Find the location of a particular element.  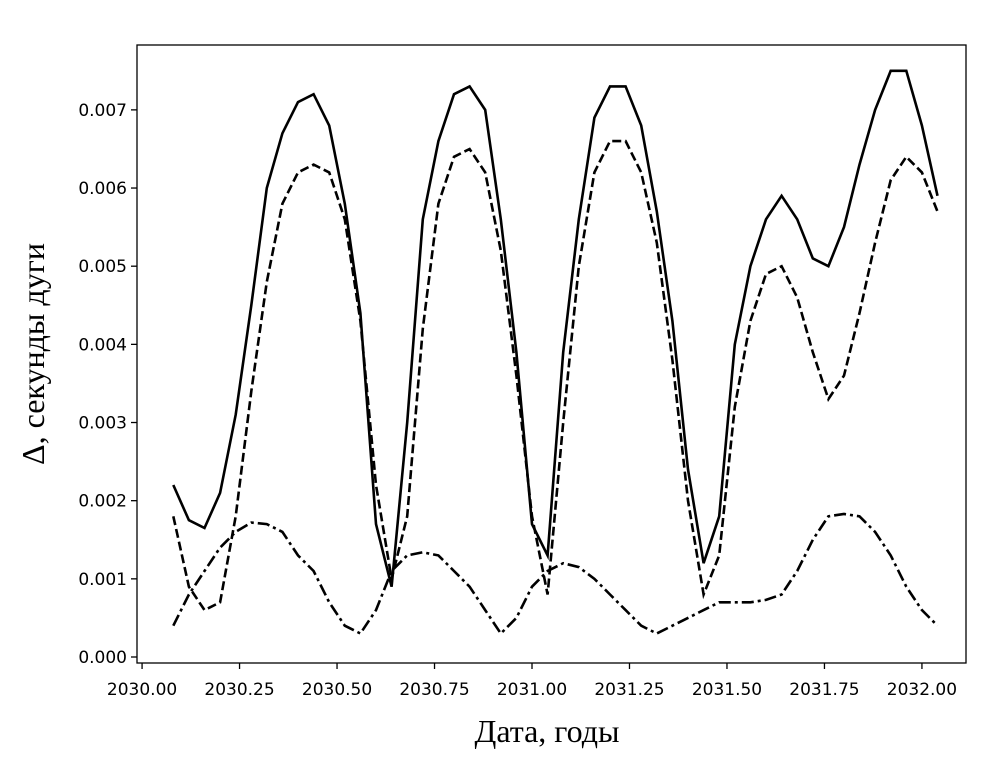

y-tick-label: 0.000 is located at coordinates (102, 658).